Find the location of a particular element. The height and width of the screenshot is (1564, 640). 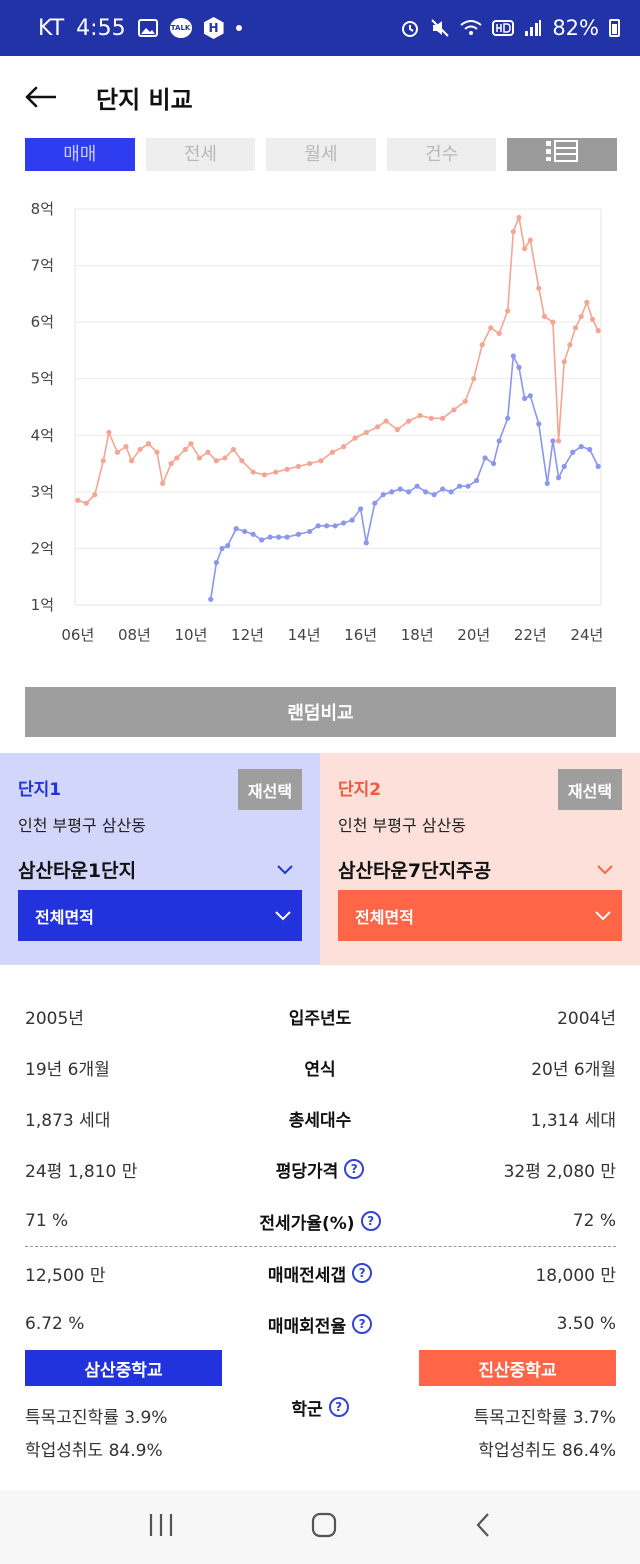

signal-icon is located at coordinates (533, 28).